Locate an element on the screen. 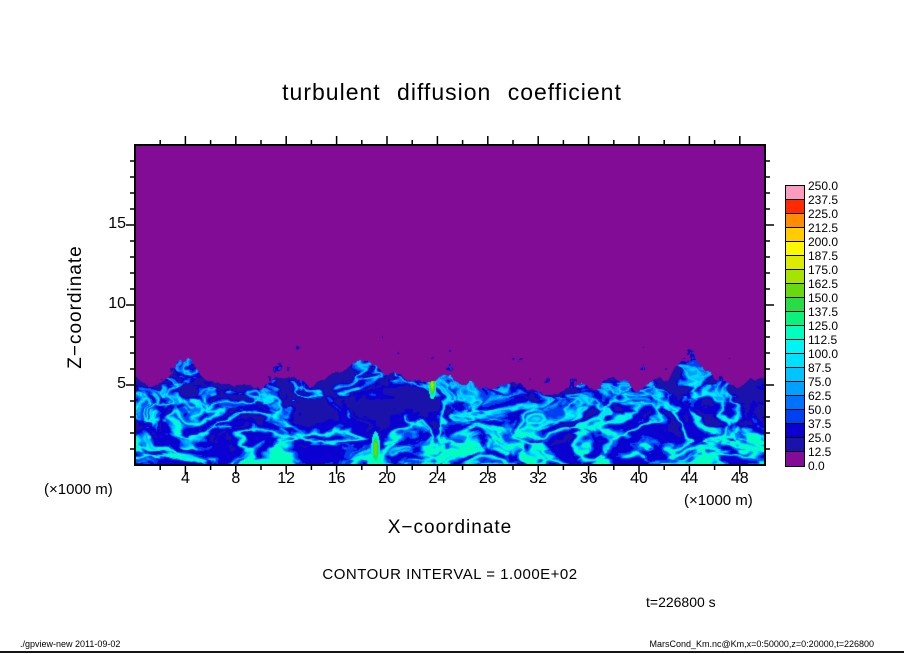  colorbar-tick-label: 237.5 is located at coordinates (823, 200).